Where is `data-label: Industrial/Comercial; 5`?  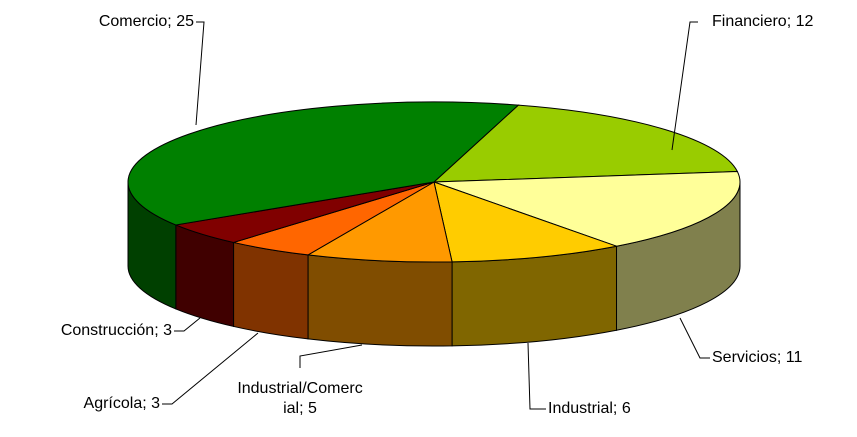 data-label: Industrial/Comercial; 5 is located at coordinates (300, 398).